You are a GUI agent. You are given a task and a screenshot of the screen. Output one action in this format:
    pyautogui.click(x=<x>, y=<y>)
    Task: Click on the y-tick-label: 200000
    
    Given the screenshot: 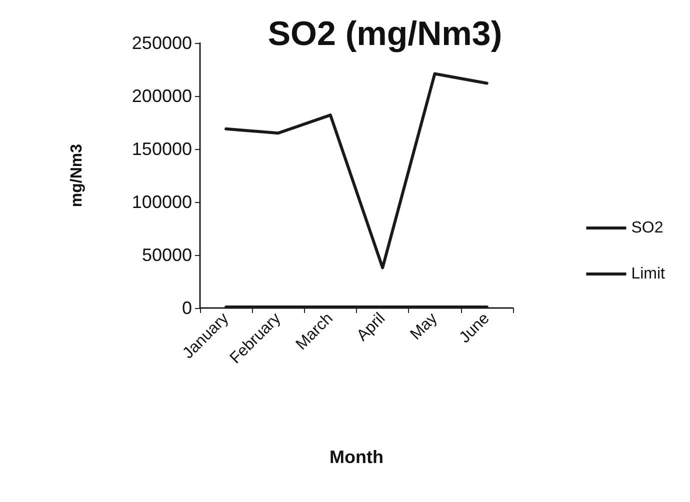 What is the action you would take?
    pyautogui.click(x=162, y=96)
    